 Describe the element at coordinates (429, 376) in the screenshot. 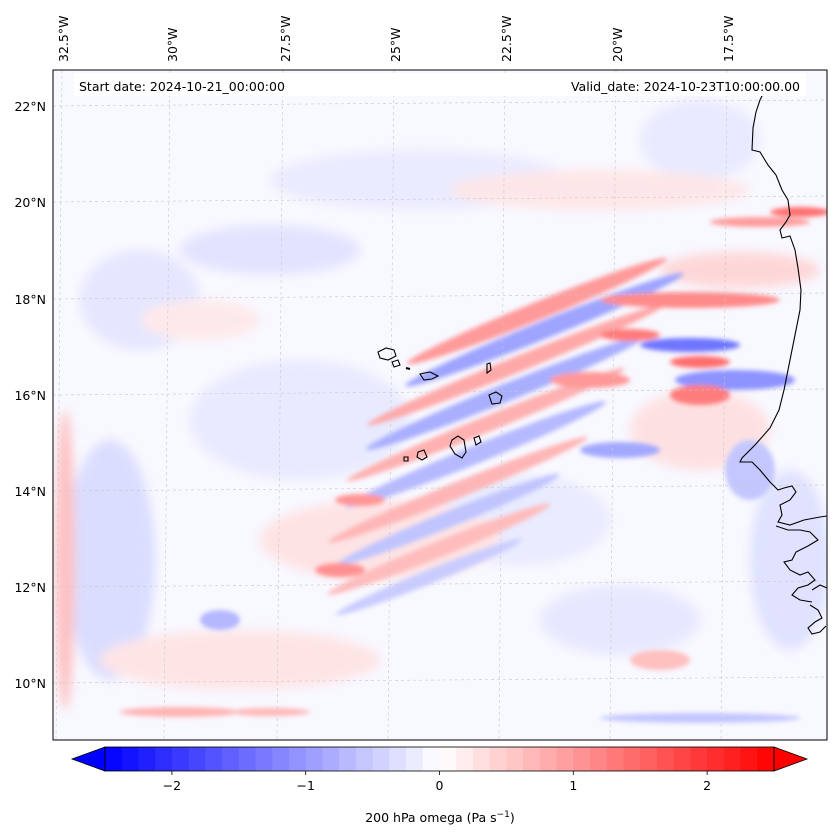

I see `sao-nicolau-island` at that location.